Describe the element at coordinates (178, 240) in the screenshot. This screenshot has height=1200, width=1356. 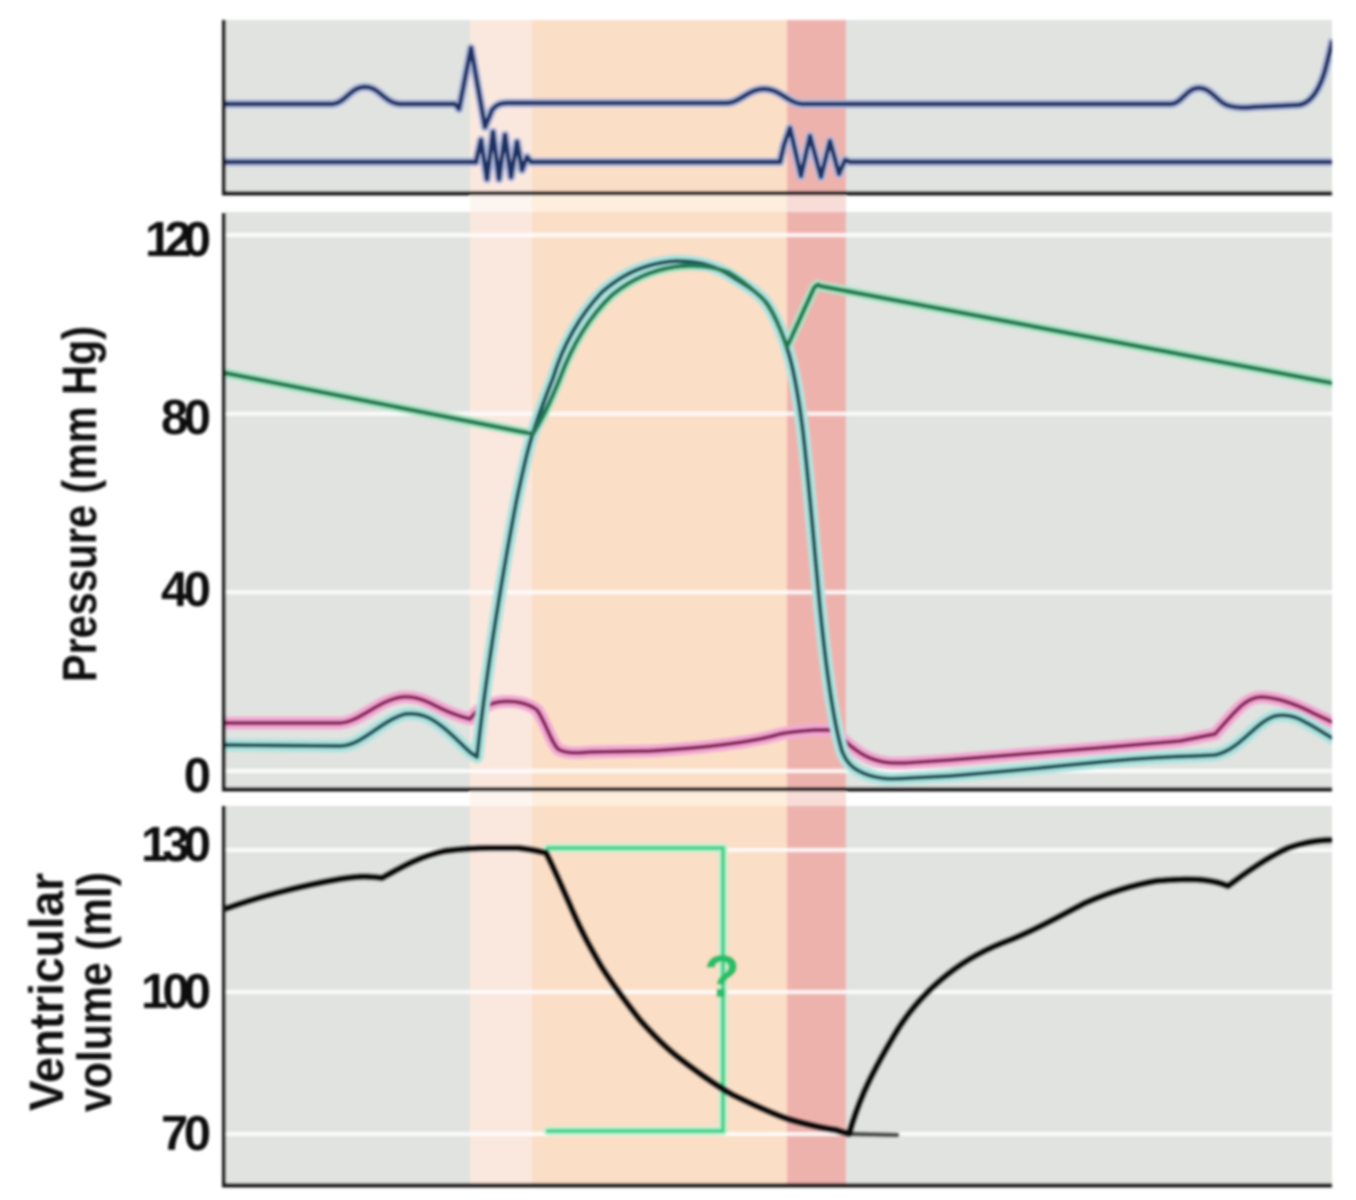
I see `svg-text: 120` at that location.